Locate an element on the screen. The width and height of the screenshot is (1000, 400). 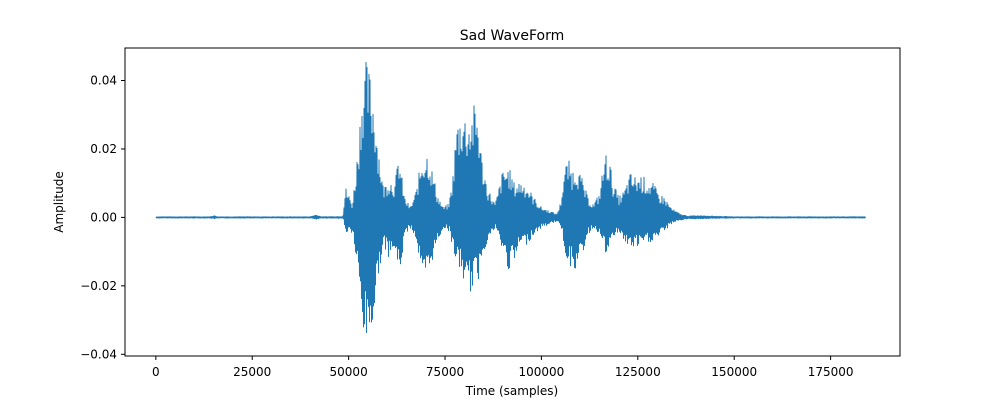
x-tick-label: 125000 is located at coordinates (638, 372).